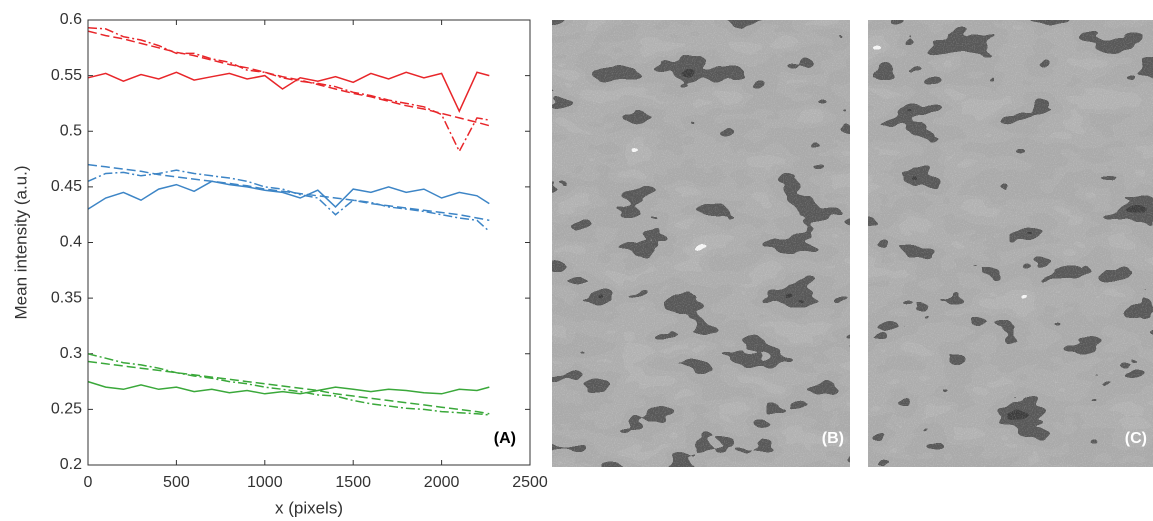 Image resolution: width=1153 pixels, height=521 pixels. I want to click on y-tick-label: 0.35, so click(66, 297).